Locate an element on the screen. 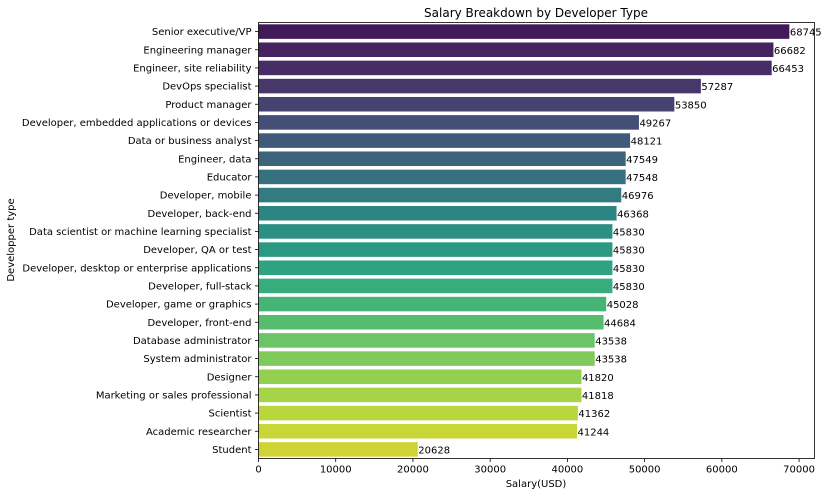 The height and width of the screenshot is (501, 827). chart-title: Salary Breakdown by Developer Type is located at coordinates (536, 13).